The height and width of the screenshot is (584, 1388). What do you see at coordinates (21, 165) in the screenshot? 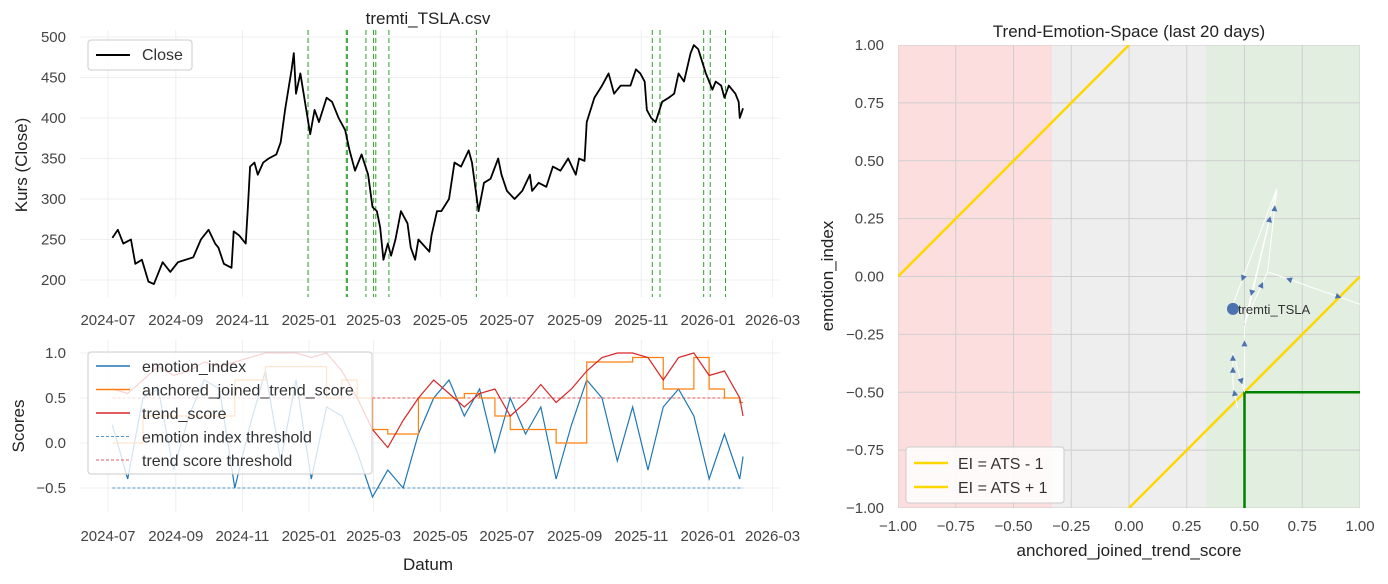
I see `y-axis-label: Kurs (Close)` at bounding box center [21, 165].